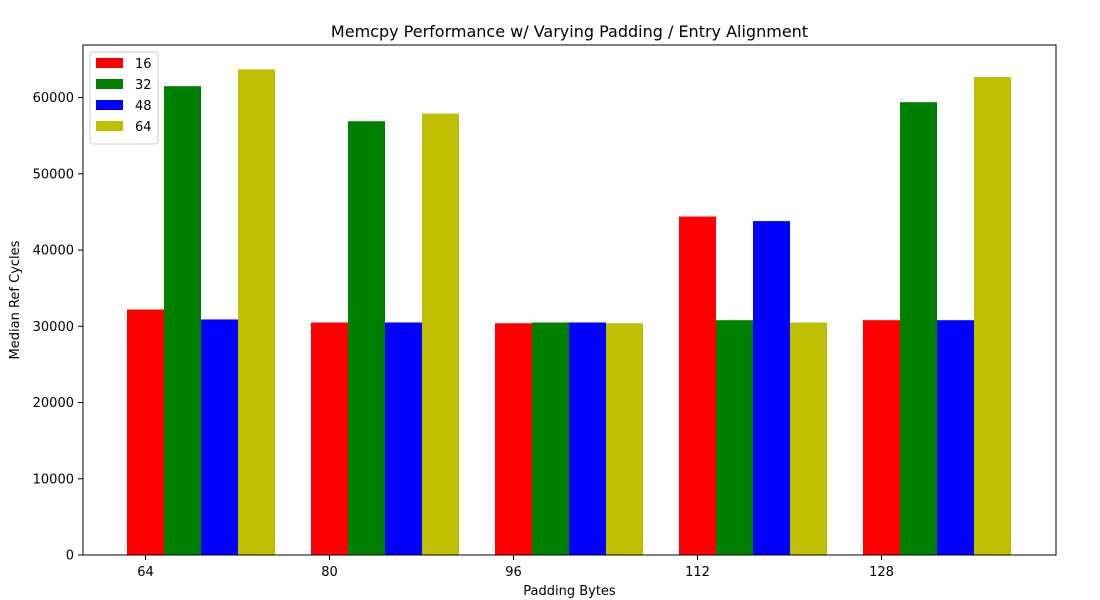  Describe the element at coordinates (697, 572) in the screenshot. I see `x-tick-label: 112` at that location.